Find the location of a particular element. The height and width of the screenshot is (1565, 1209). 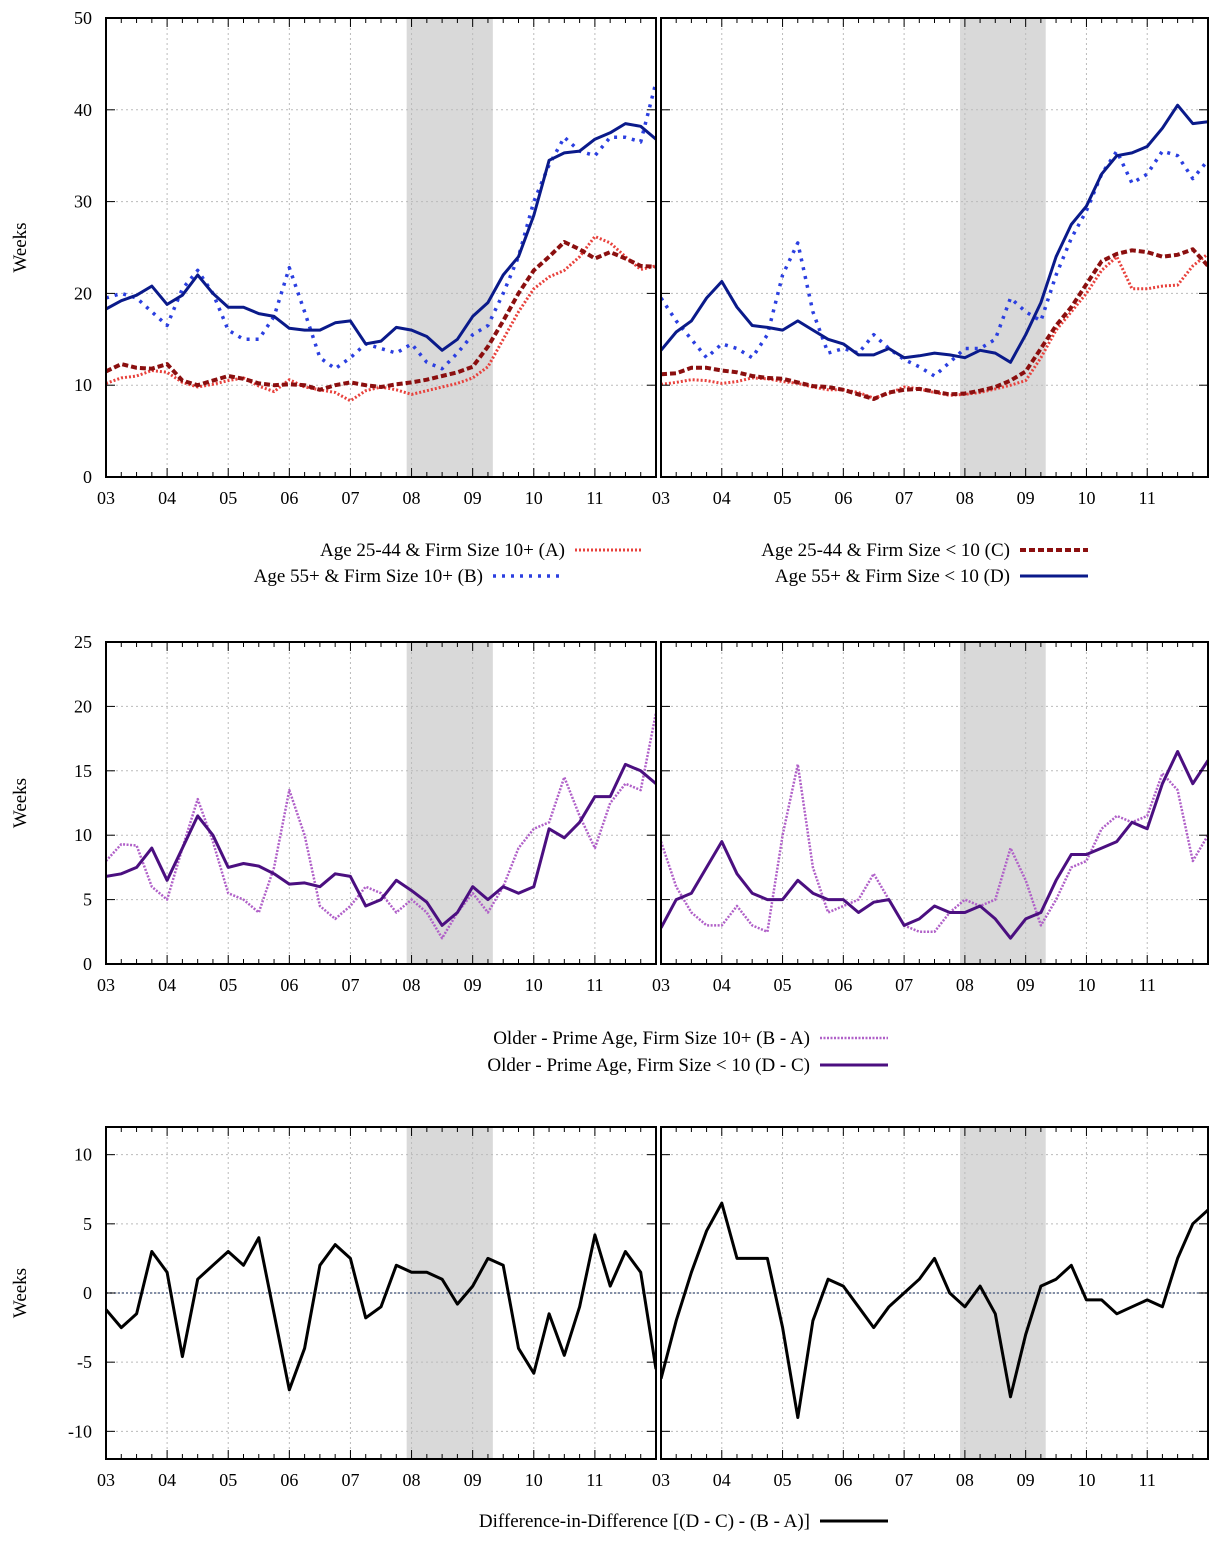

legend-item-D: Age 55+ & Firm Size < 10 (D) is located at coordinates (931, 576).